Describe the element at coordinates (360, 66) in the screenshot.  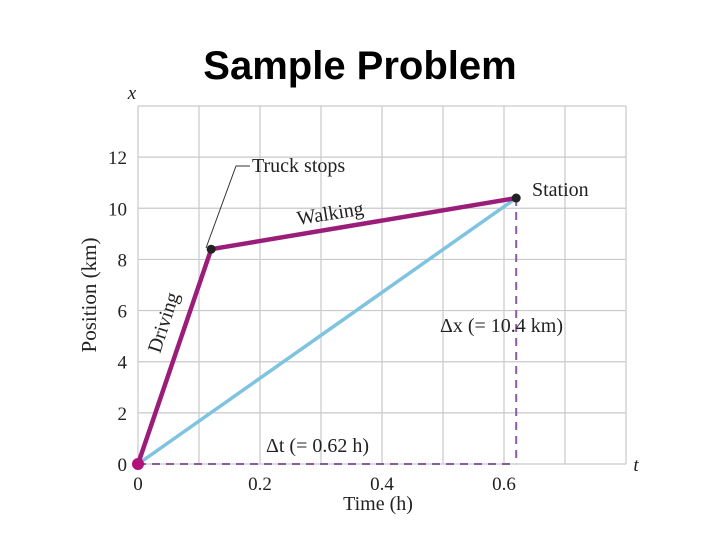
I see `slide-title: Sample Problem` at that location.